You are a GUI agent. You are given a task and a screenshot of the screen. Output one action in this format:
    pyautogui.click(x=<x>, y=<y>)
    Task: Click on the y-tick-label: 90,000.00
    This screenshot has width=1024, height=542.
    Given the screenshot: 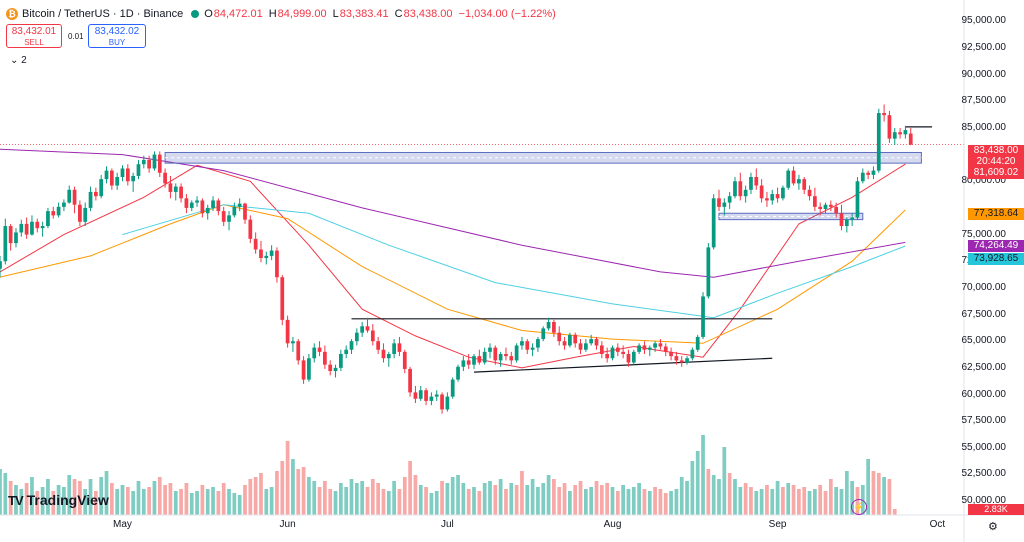 What is the action you would take?
    pyautogui.click(x=984, y=74)
    